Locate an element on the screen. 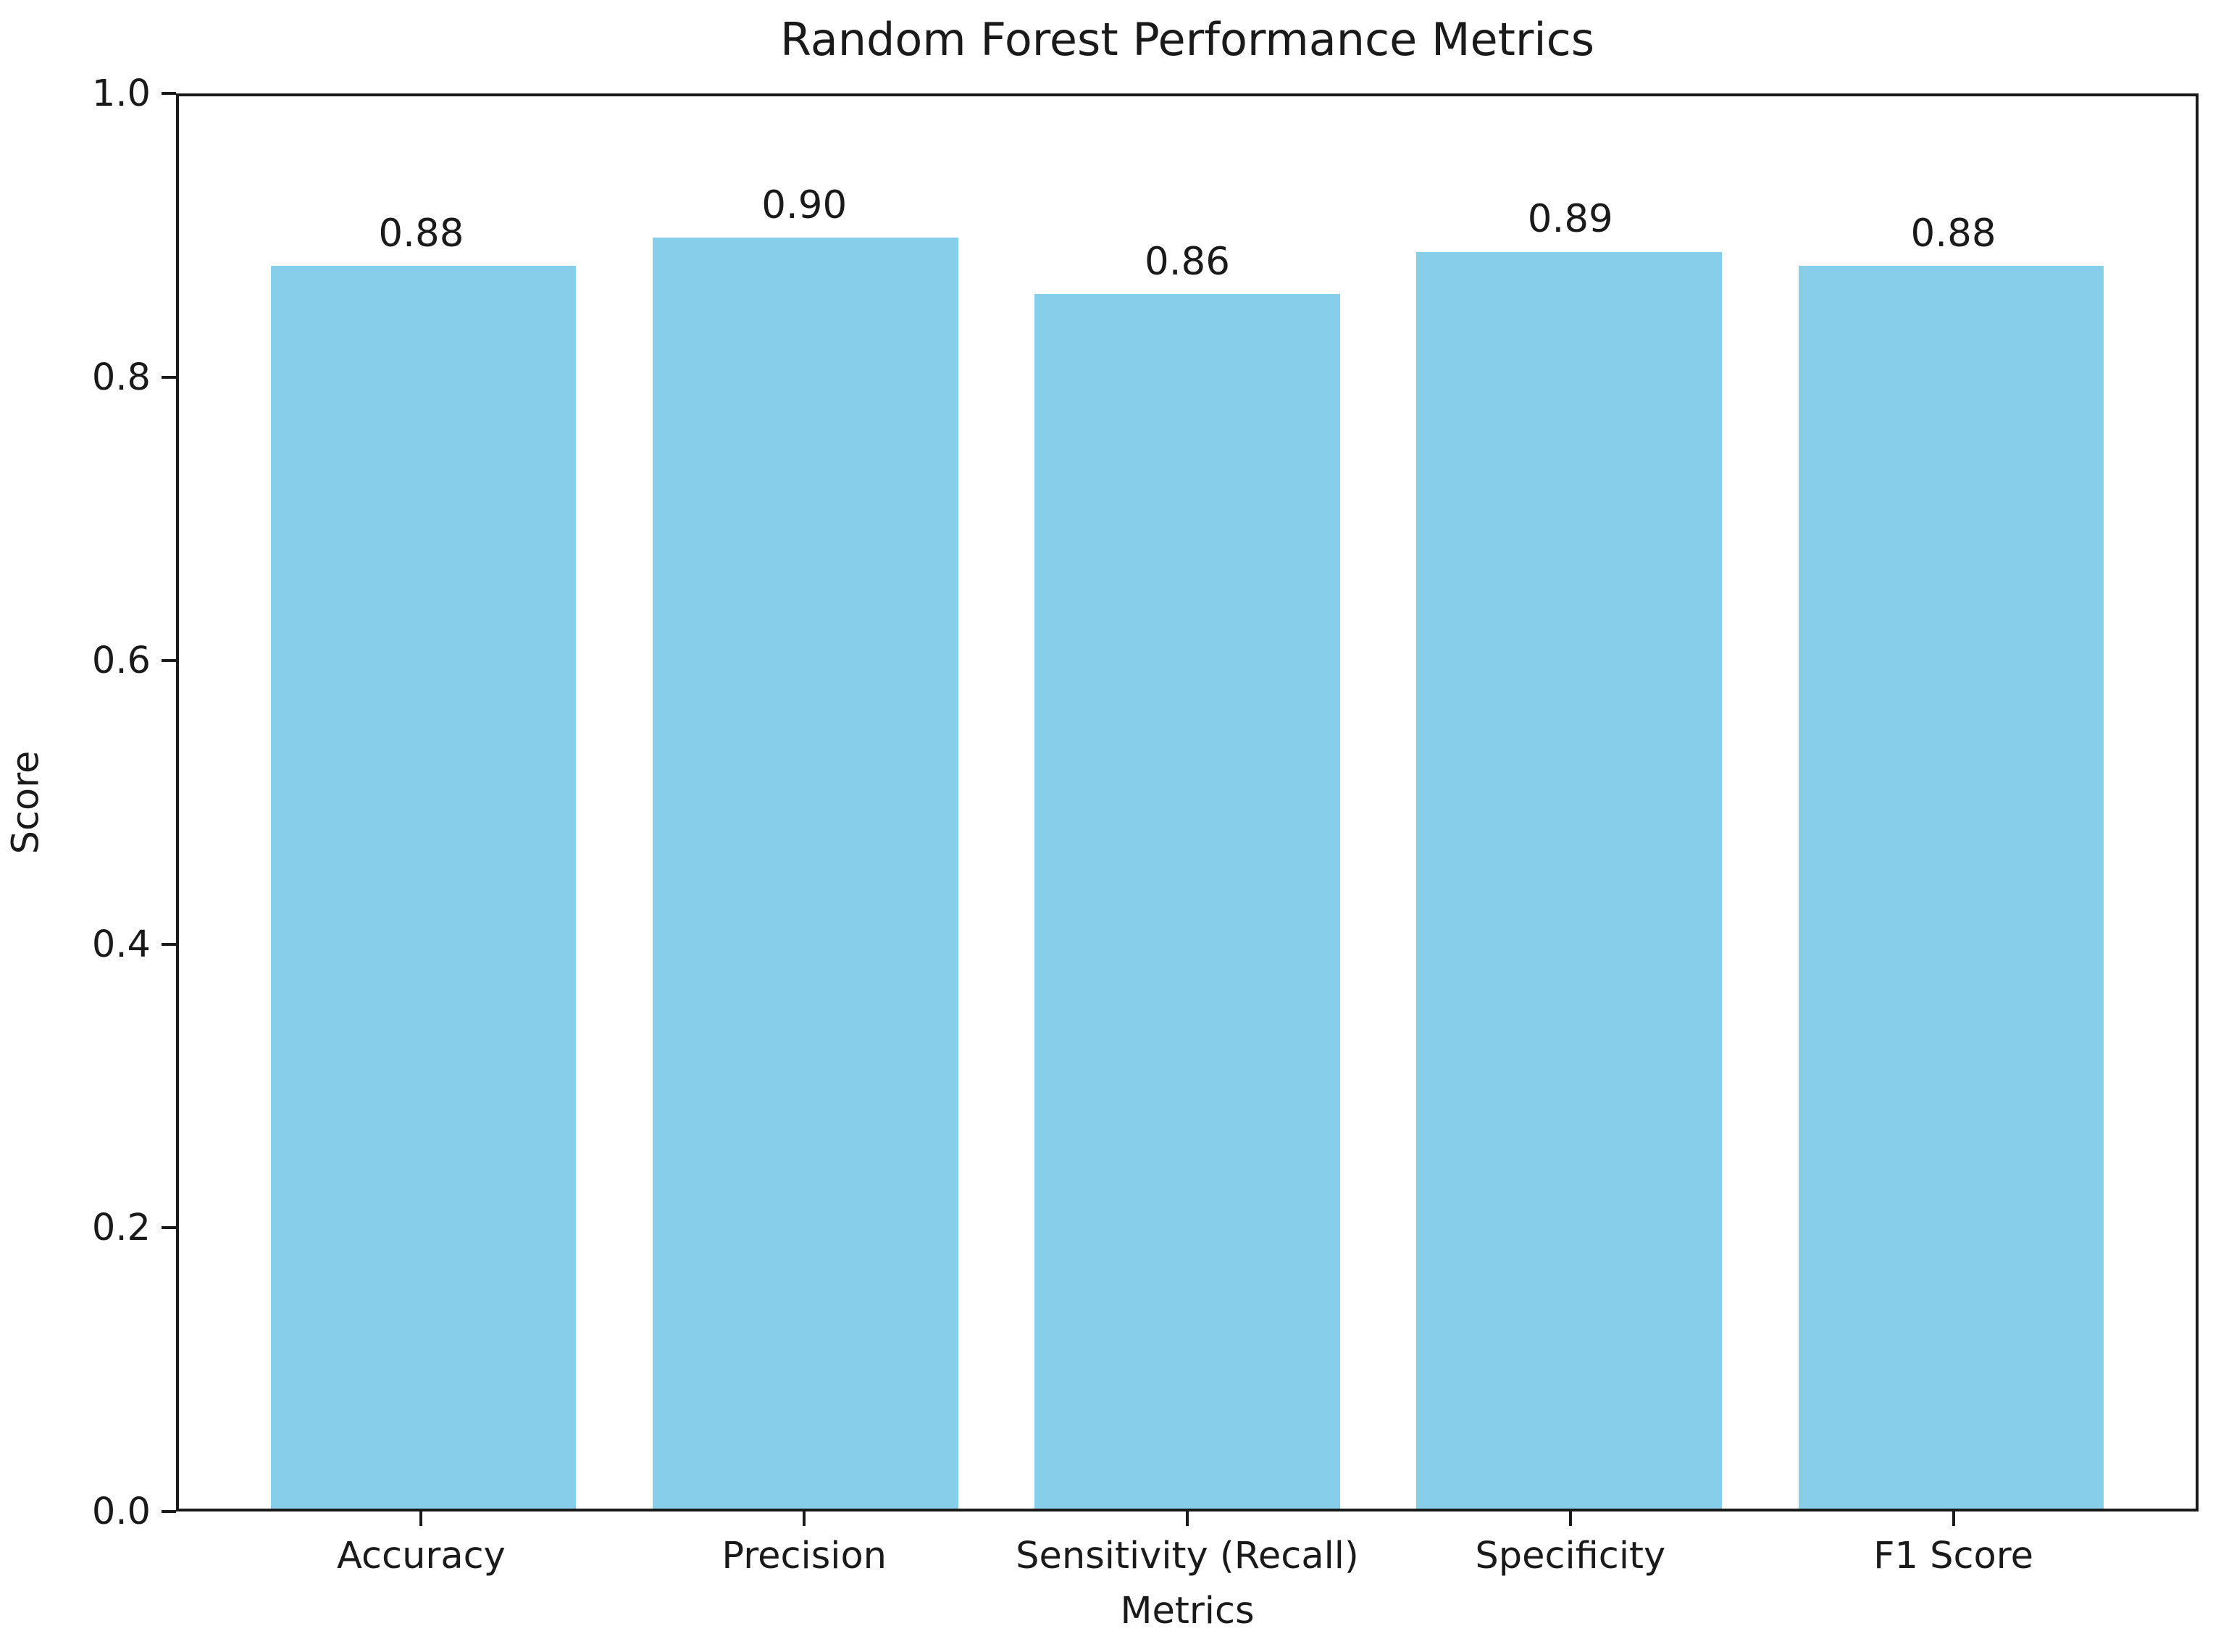  x-tick-label: Sensitivity (Recall) is located at coordinates (1187, 1556).